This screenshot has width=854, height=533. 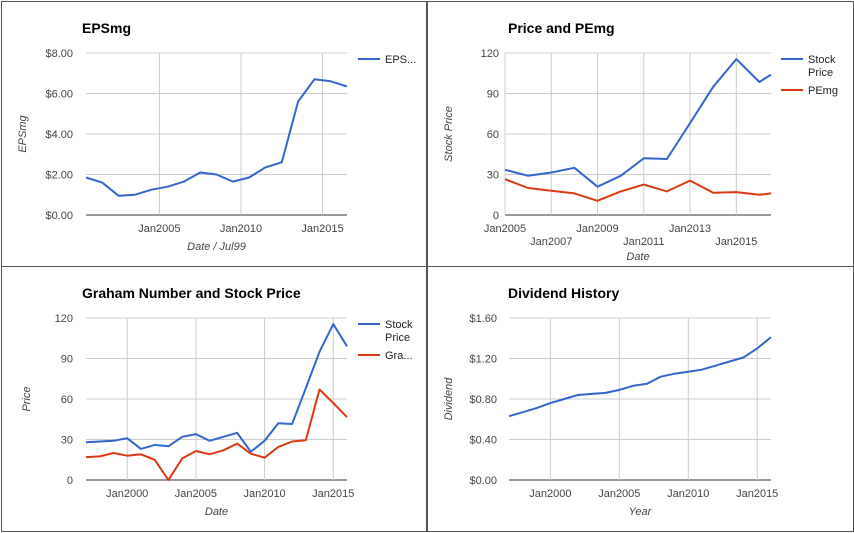 What do you see at coordinates (449, 399) in the screenshot?
I see `y-axis-title: Dividend` at bounding box center [449, 399].